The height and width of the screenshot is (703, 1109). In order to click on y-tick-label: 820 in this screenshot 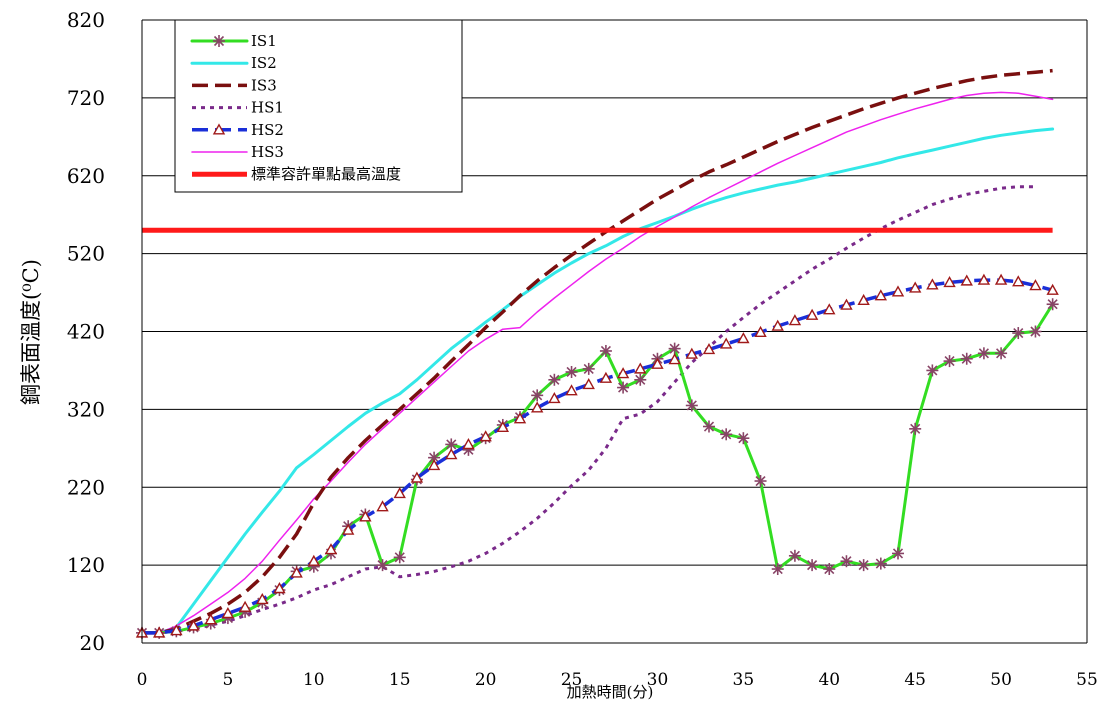, I will do `click(86, 20)`.